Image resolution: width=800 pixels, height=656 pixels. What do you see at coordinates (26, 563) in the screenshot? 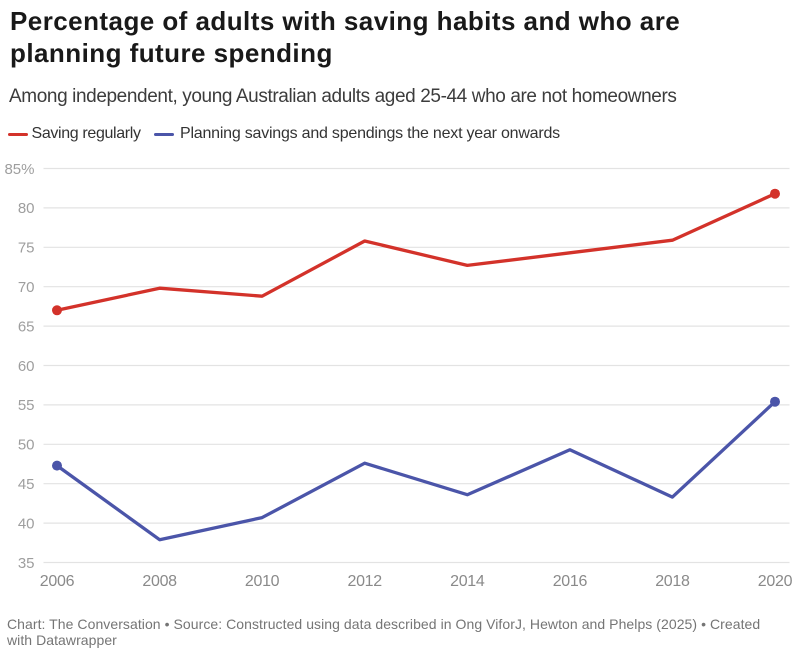
I see `svg-text: 35` at bounding box center [26, 563].